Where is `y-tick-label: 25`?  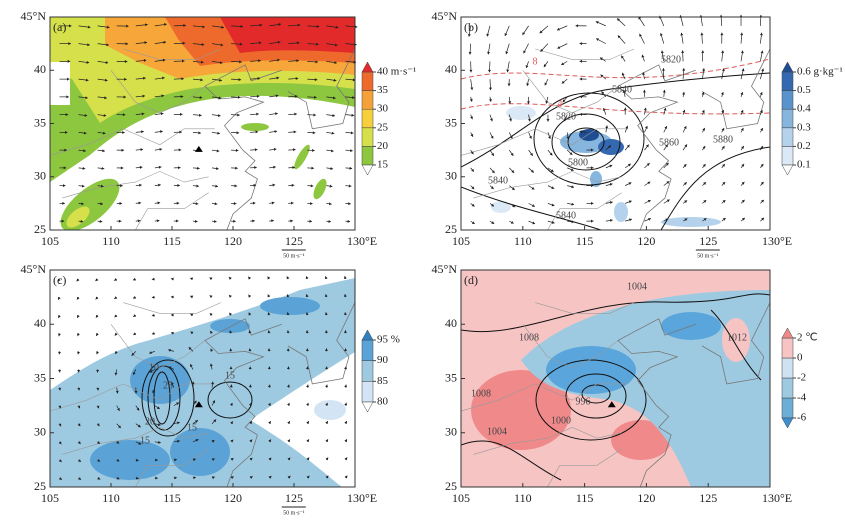
y-tick-label: 25 is located at coordinates (451, 486).